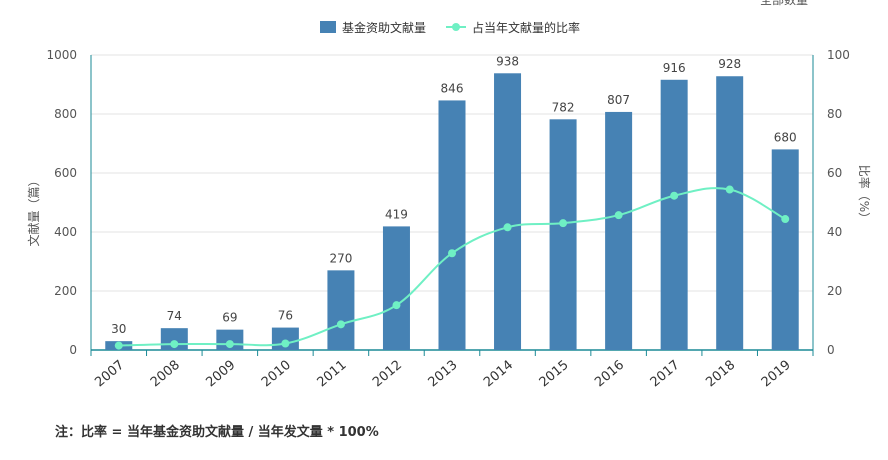  What do you see at coordinates (618, 100) in the screenshot?
I see `bar-value-label: 807` at bounding box center [618, 100].